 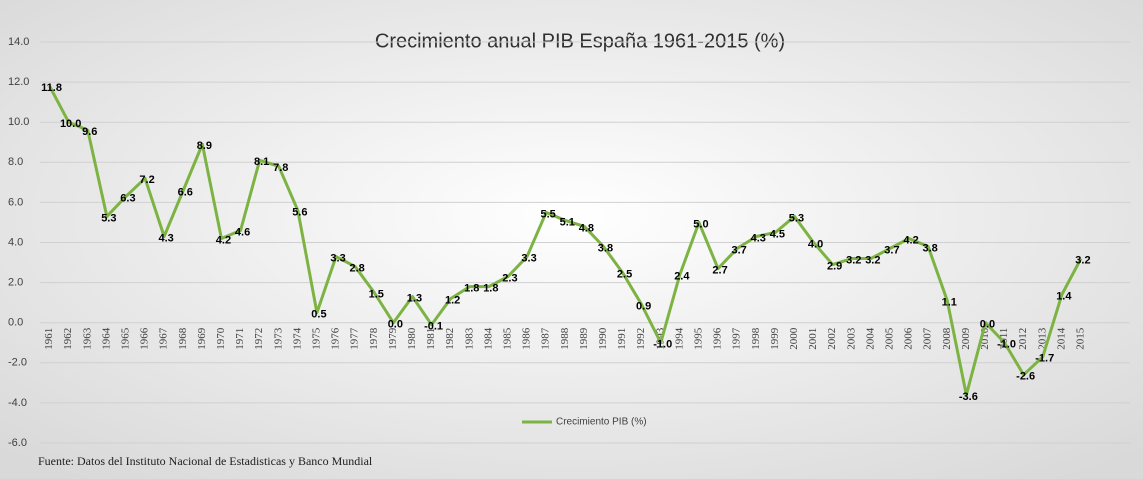 I want to click on x-tick-label: 1985, so click(x=507, y=338).